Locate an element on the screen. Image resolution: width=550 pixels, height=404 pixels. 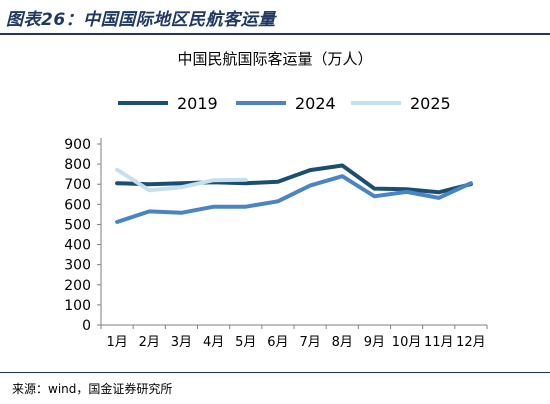
y-tick-label: 900 is located at coordinates (77, 145).